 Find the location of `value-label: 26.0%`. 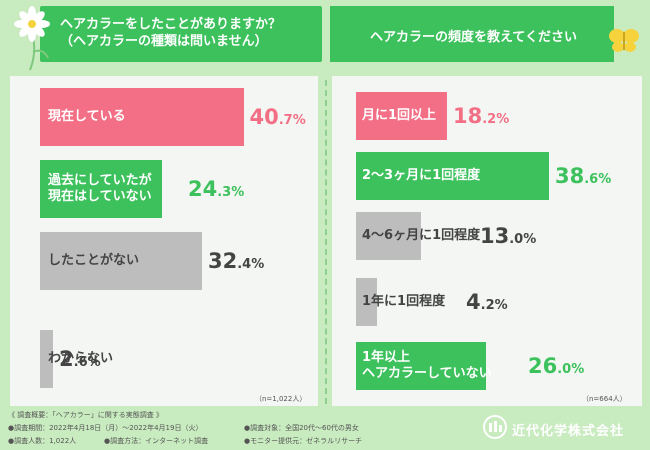

value-label: 26.0% is located at coordinates (556, 368).